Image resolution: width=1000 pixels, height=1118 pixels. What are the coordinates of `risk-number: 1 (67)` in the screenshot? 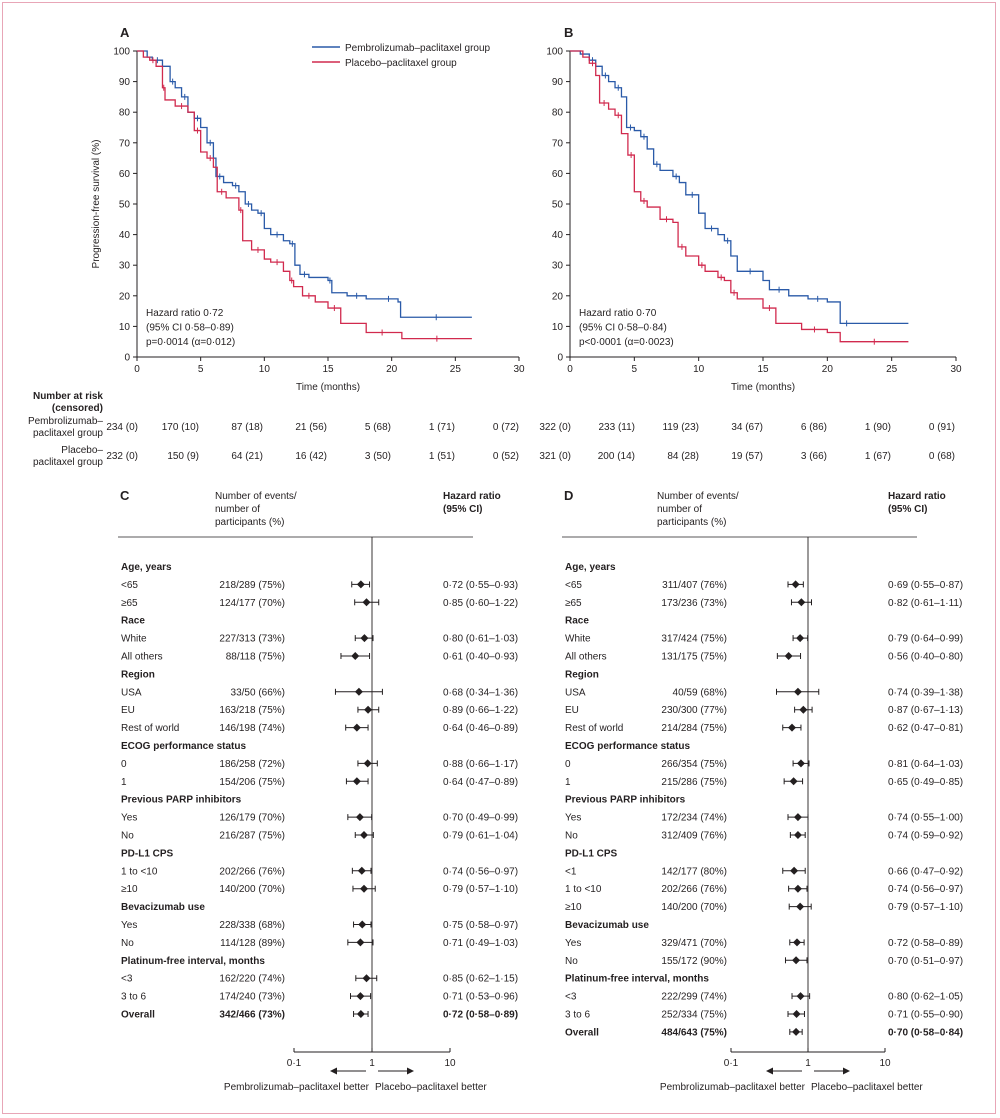 It's located at (878, 456).